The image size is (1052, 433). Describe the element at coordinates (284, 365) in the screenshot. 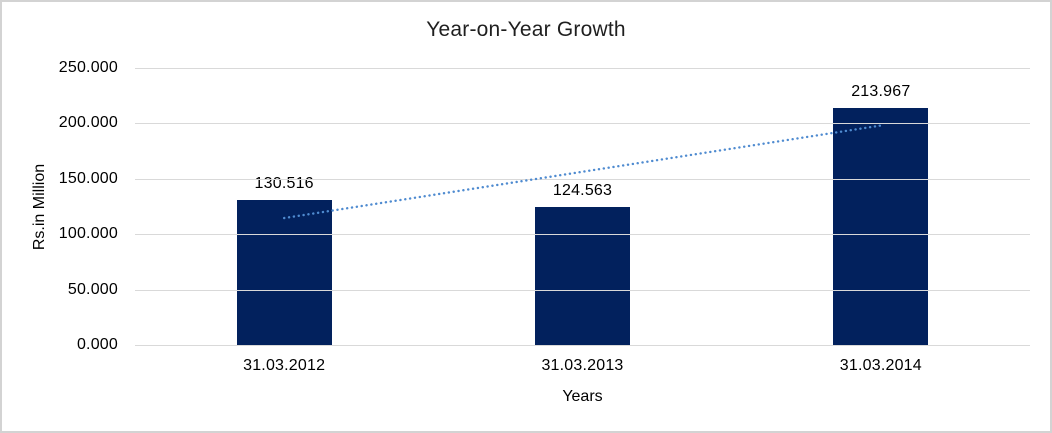

I see `x-tick-label: 31.03.2012` at that location.